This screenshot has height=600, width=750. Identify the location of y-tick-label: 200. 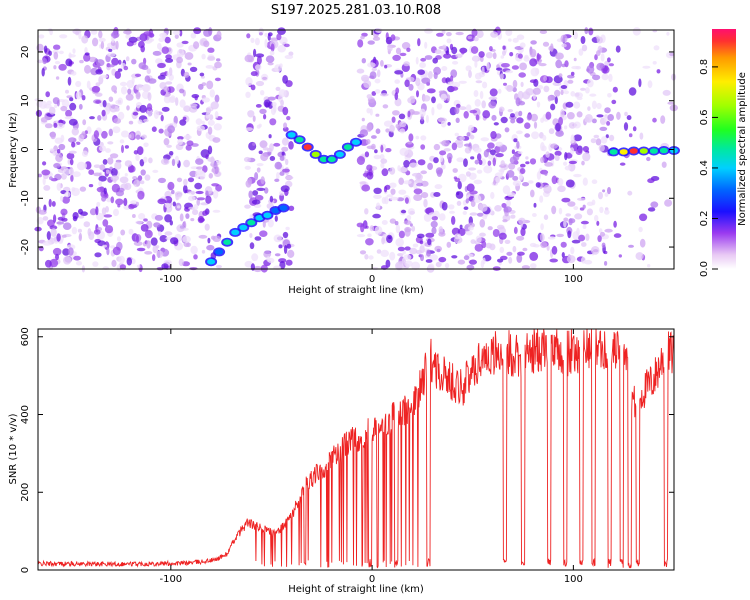
(25, 492).